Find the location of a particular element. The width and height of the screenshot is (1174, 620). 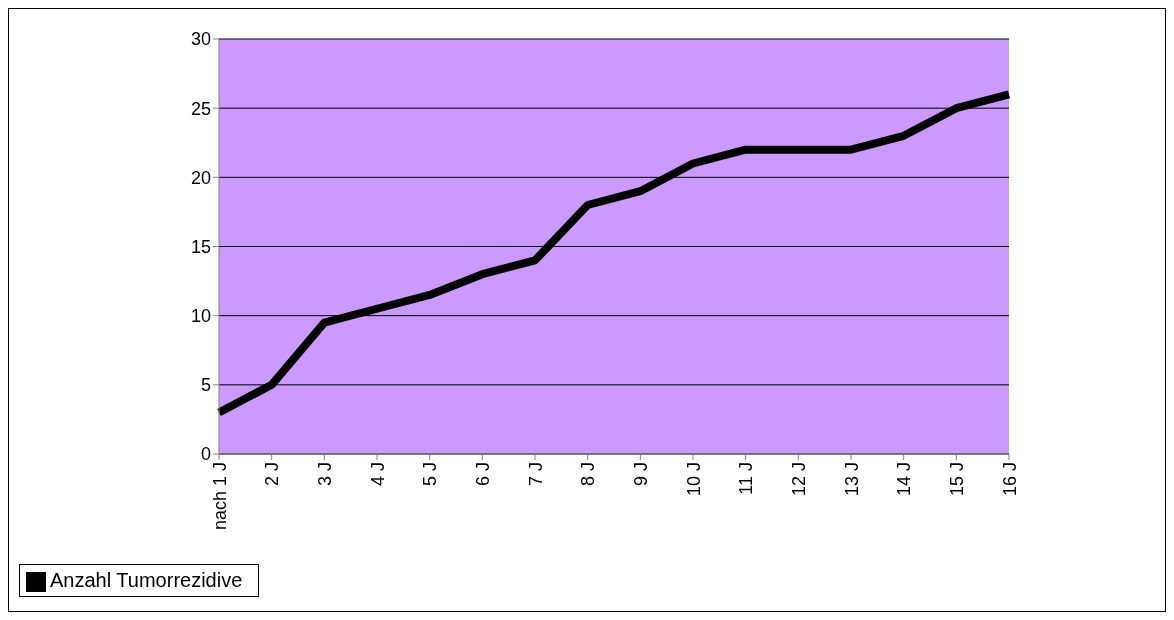

x-tick-label: 13 J is located at coordinates (851, 479).